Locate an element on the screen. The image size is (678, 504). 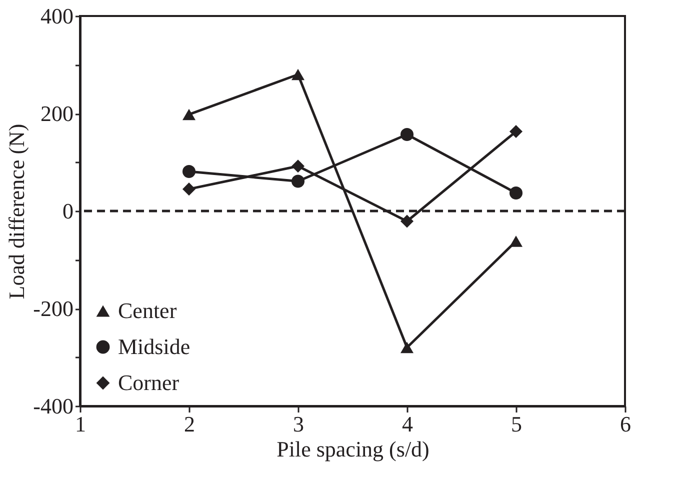
x-tick-label: 6 is located at coordinates (625, 424).